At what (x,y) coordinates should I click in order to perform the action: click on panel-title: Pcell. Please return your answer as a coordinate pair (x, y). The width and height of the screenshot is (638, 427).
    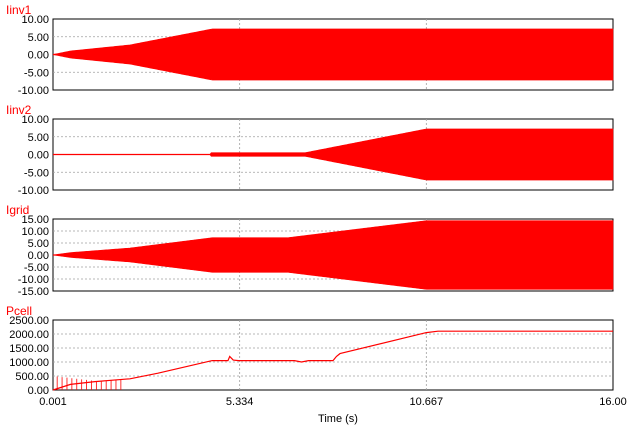
    Looking at the image, I should click on (19, 311).